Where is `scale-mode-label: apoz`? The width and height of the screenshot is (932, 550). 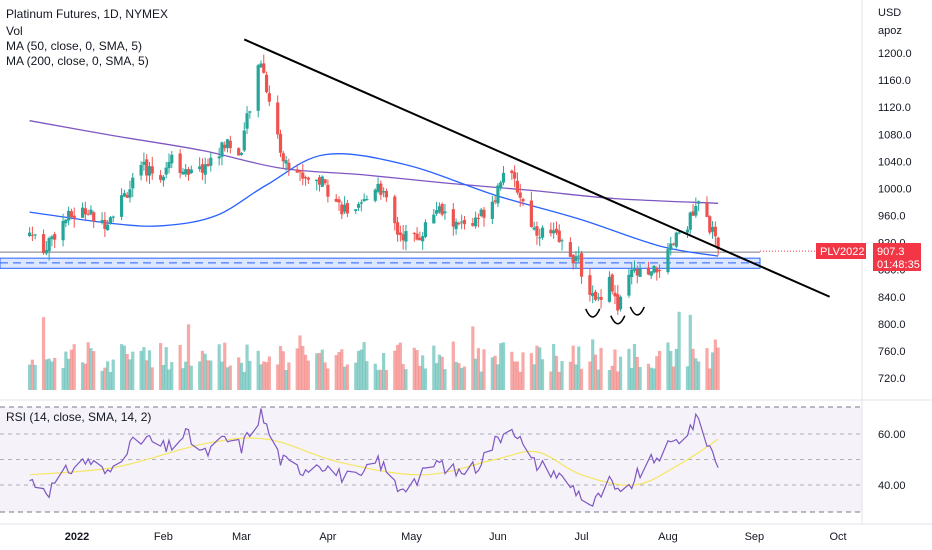
scale-mode-label: apoz is located at coordinates (890, 31).